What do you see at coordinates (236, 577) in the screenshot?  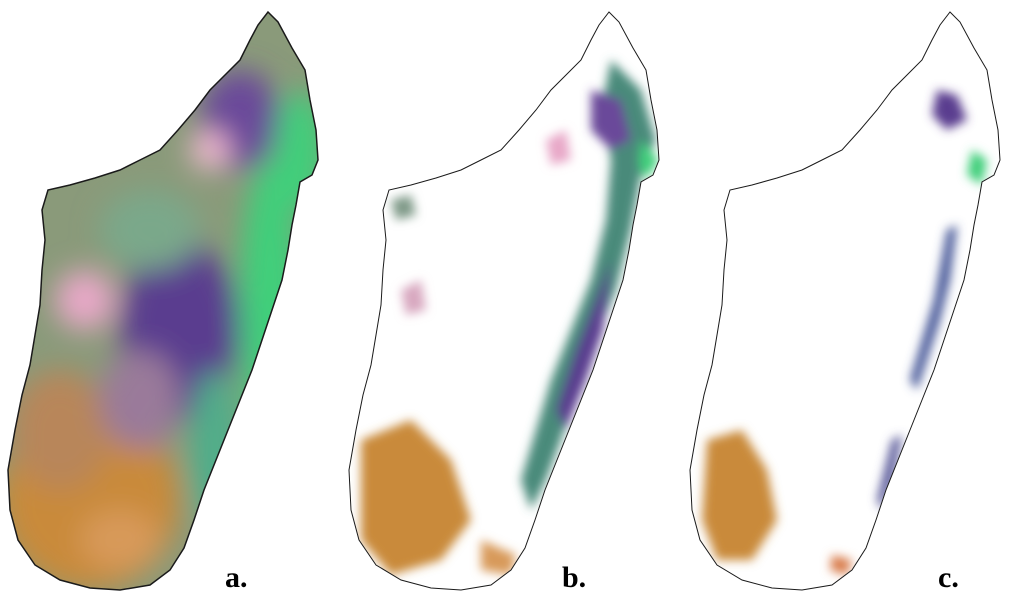 I see `panel-label-a: a.` at bounding box center [236, 577].